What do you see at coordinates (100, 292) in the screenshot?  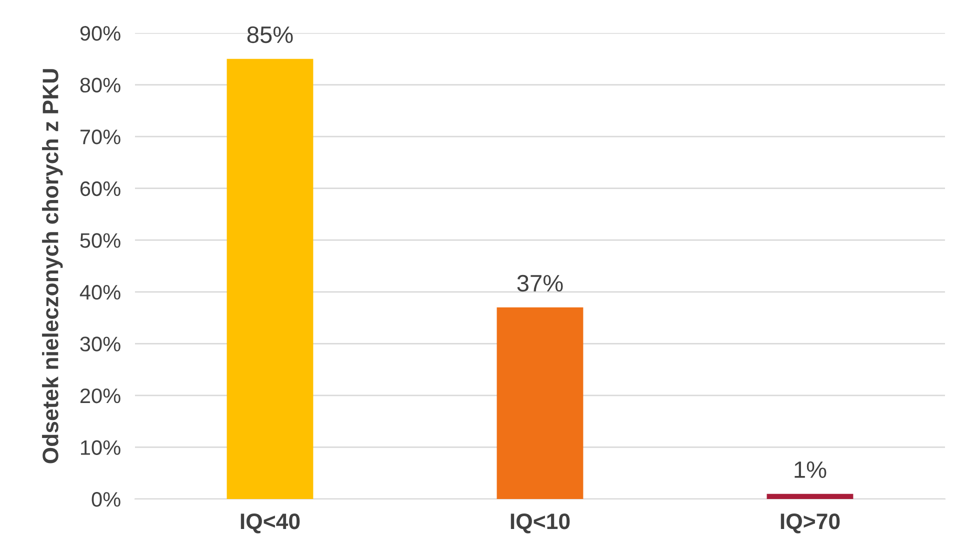 I see `y-tick-label: 40%` at bounding box center [100, 292].